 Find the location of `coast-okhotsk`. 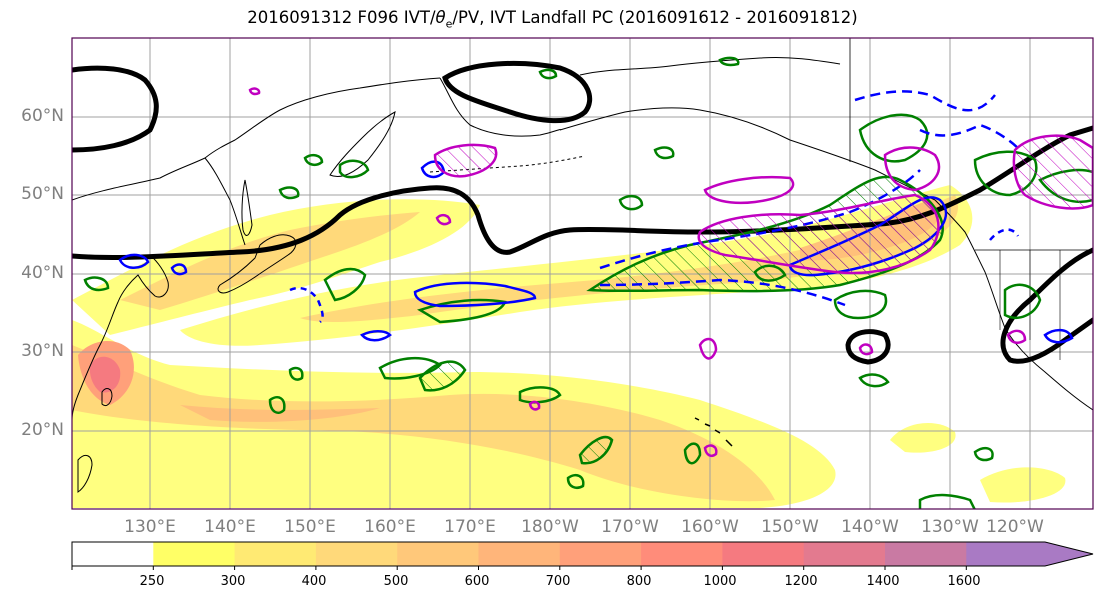

coast-okhotsk is located at coordinates (225, 201).